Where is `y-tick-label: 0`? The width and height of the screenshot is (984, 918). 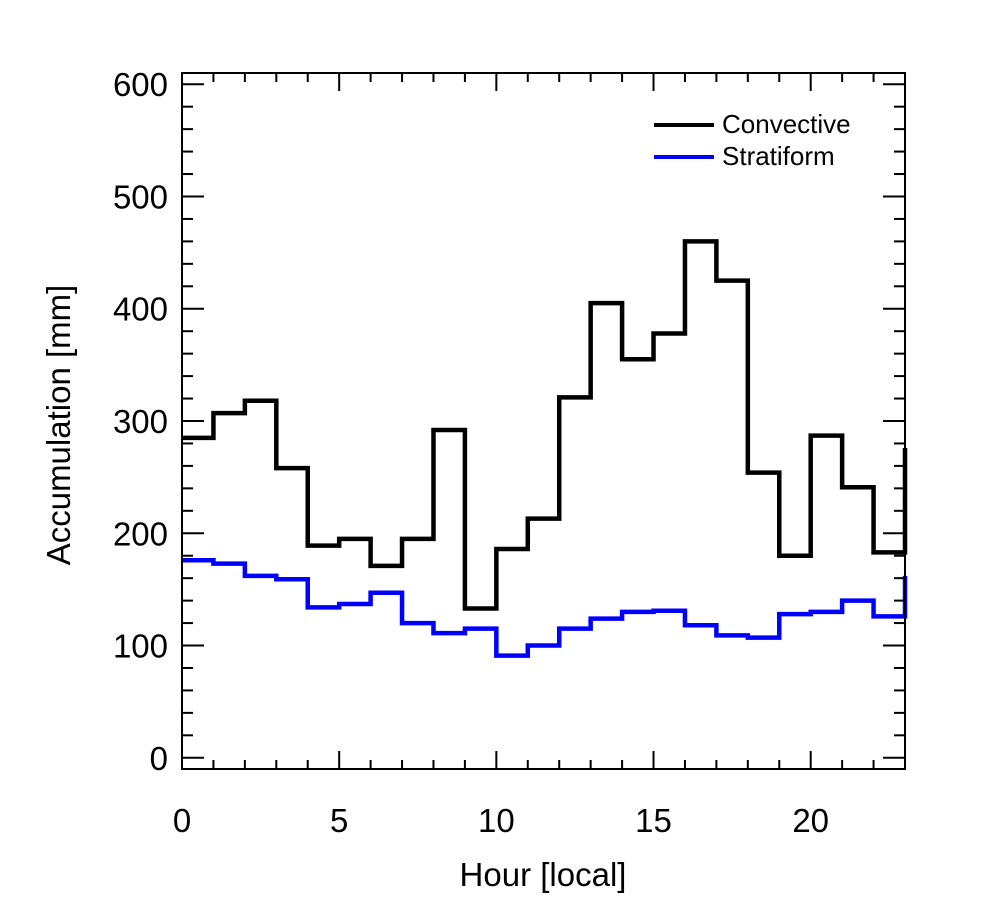
y-tick-label: 0 is located at coordinates (159, 758).